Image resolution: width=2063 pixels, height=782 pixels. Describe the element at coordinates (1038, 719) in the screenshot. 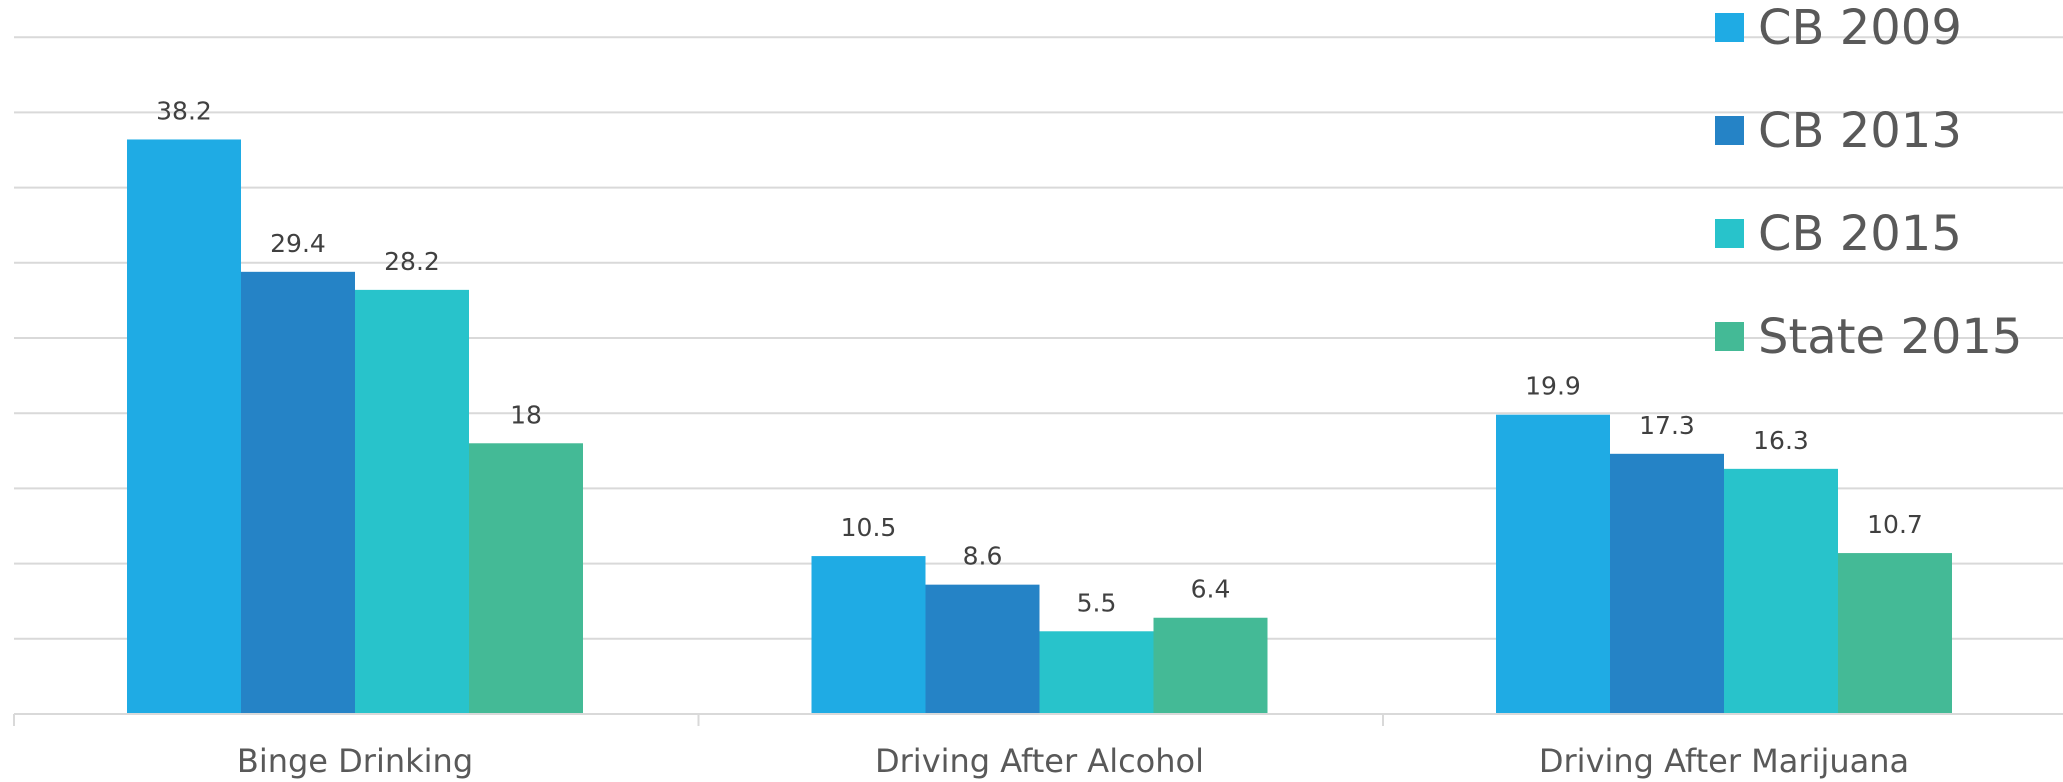

I see `x-axis` at that location.